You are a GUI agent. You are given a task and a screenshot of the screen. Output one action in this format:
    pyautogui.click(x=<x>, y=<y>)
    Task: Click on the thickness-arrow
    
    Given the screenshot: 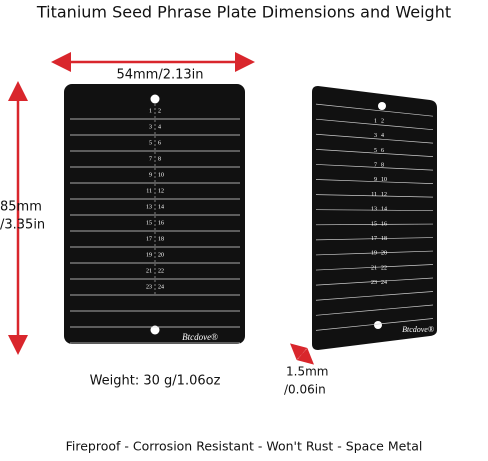 What is the action you would take?
    pyautogui.click(x=302, y=354)
    